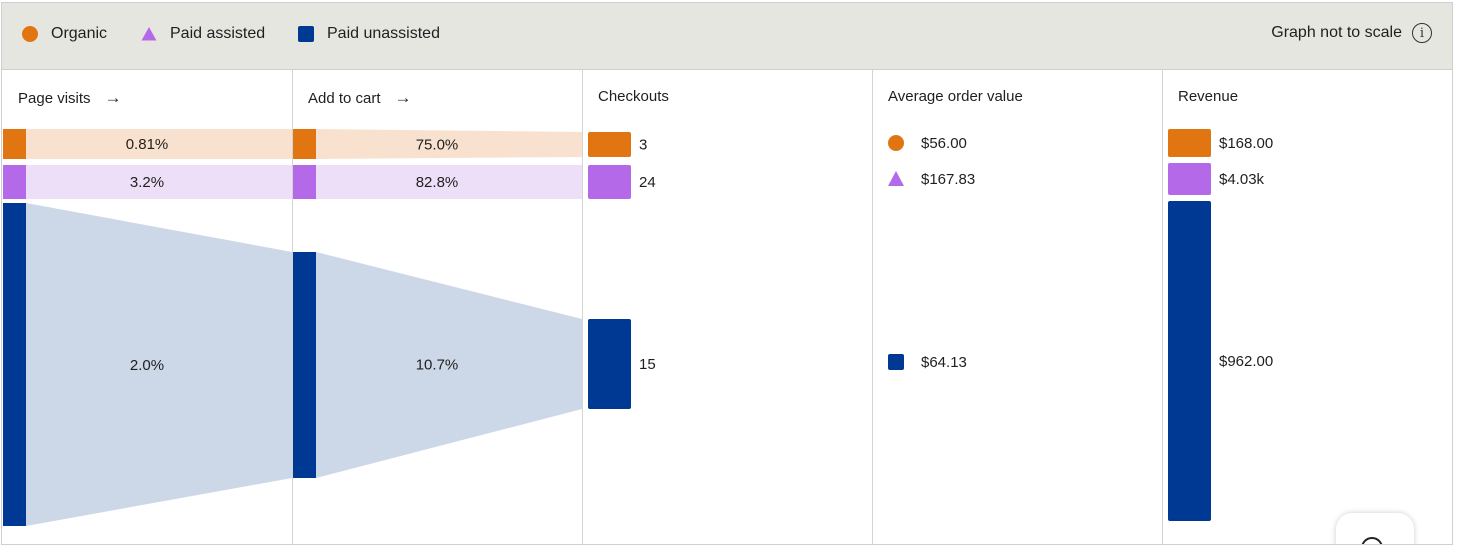  I want to click on checkouts-count-label: 24, so click(647, 182).